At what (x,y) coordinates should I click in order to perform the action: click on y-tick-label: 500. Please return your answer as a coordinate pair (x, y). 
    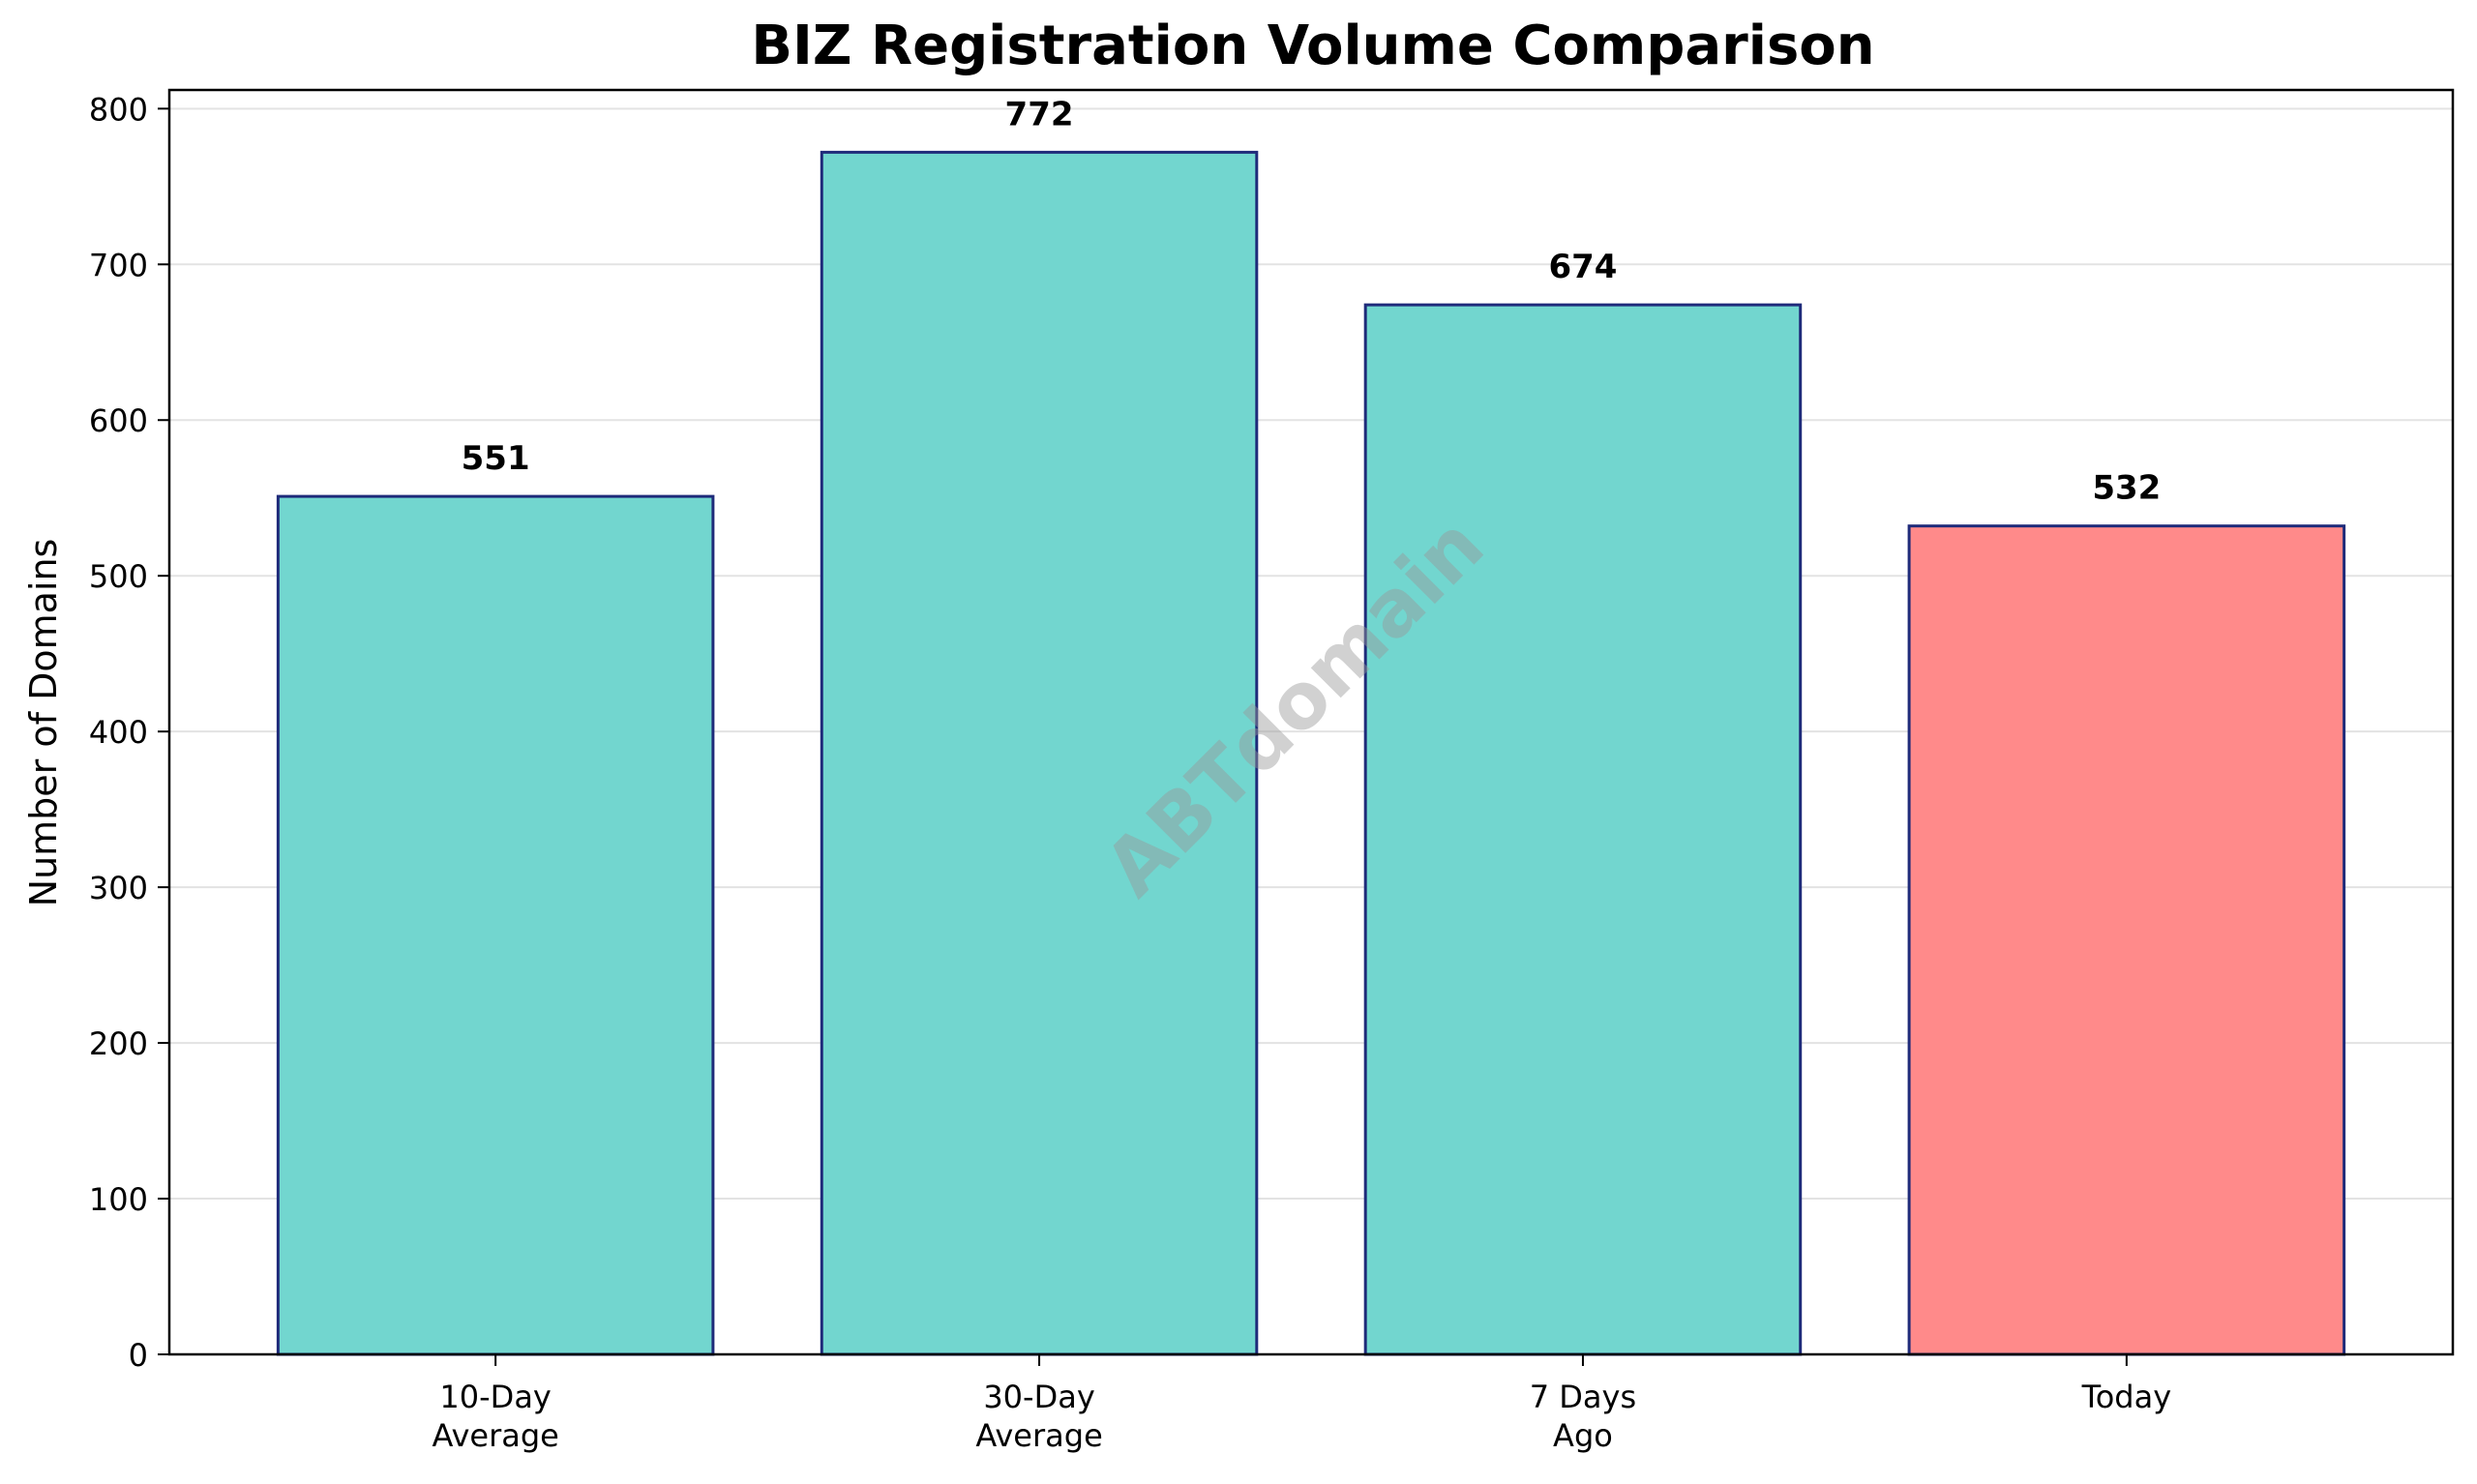
    Looking at the image, I should click on (118, 576).